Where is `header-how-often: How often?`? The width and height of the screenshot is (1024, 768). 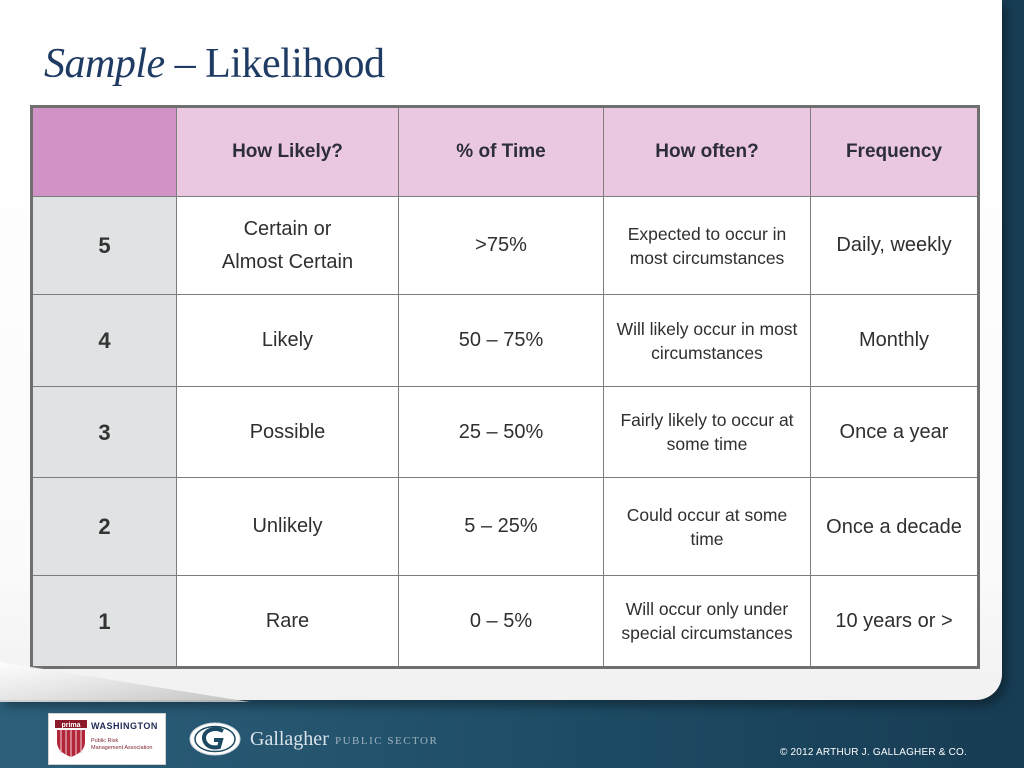
header-how-often: How often? is located at coordinates (707, 151).